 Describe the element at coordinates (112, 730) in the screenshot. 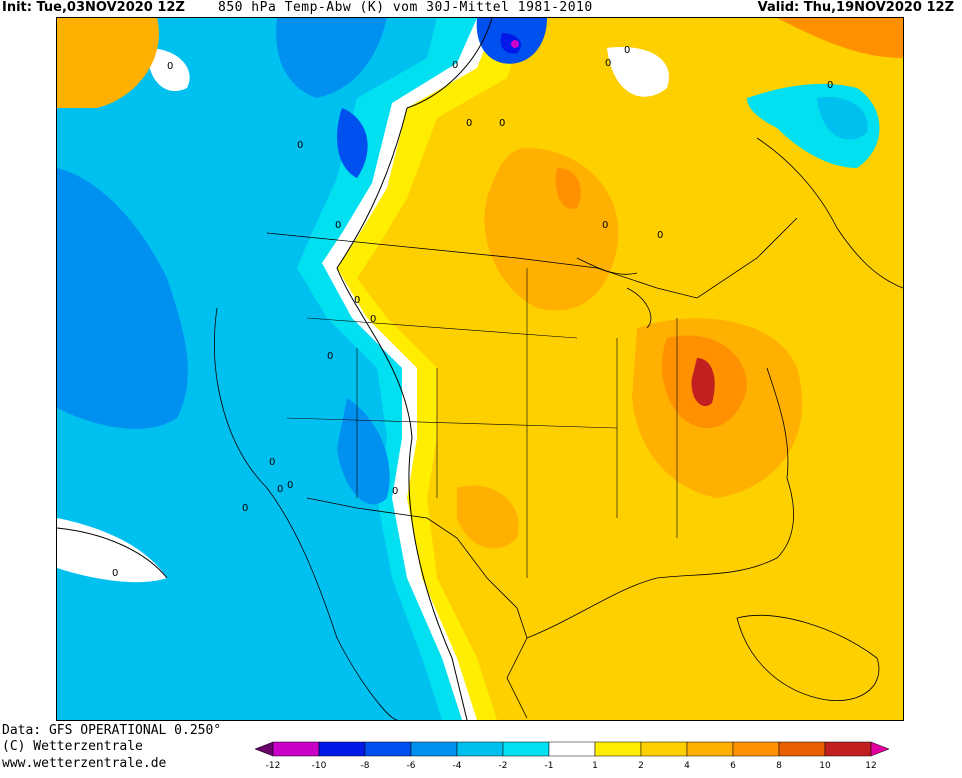

I see `data-source: Data: GFS OPERATIONAL 0.250°` at that location.